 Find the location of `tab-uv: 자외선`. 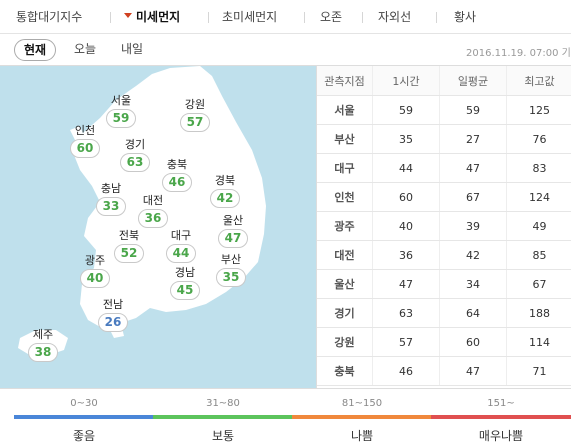

tab-uv: 자외선 is located at coordinates (395, 17).